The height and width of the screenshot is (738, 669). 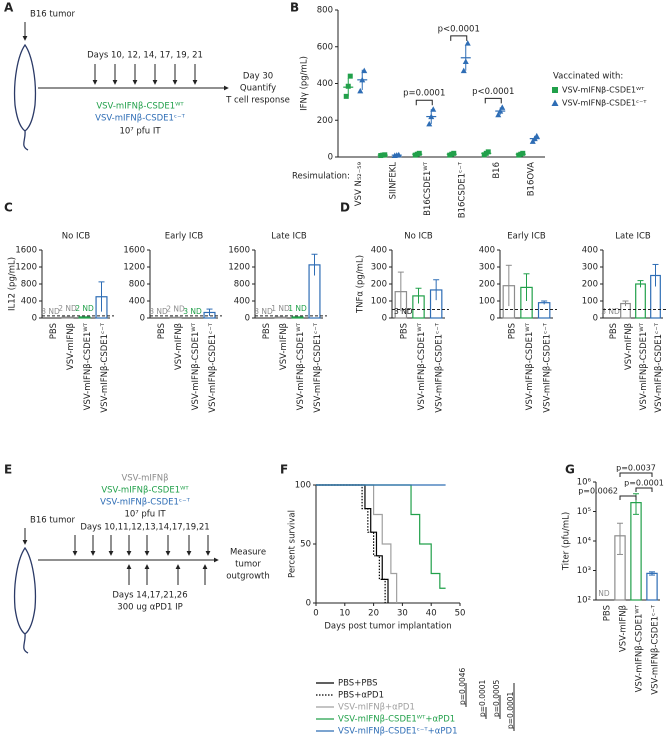 I want to click on p-value: p<0.0001, so click(x=493, y=92).